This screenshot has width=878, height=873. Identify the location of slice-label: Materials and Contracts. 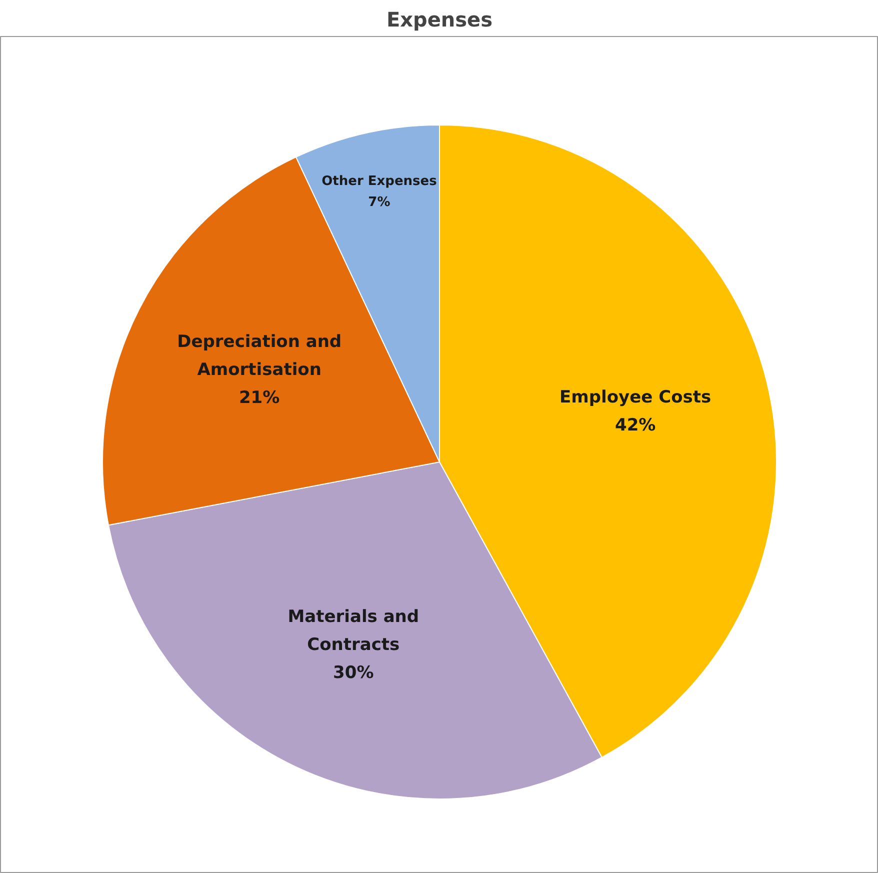
(354, 631).